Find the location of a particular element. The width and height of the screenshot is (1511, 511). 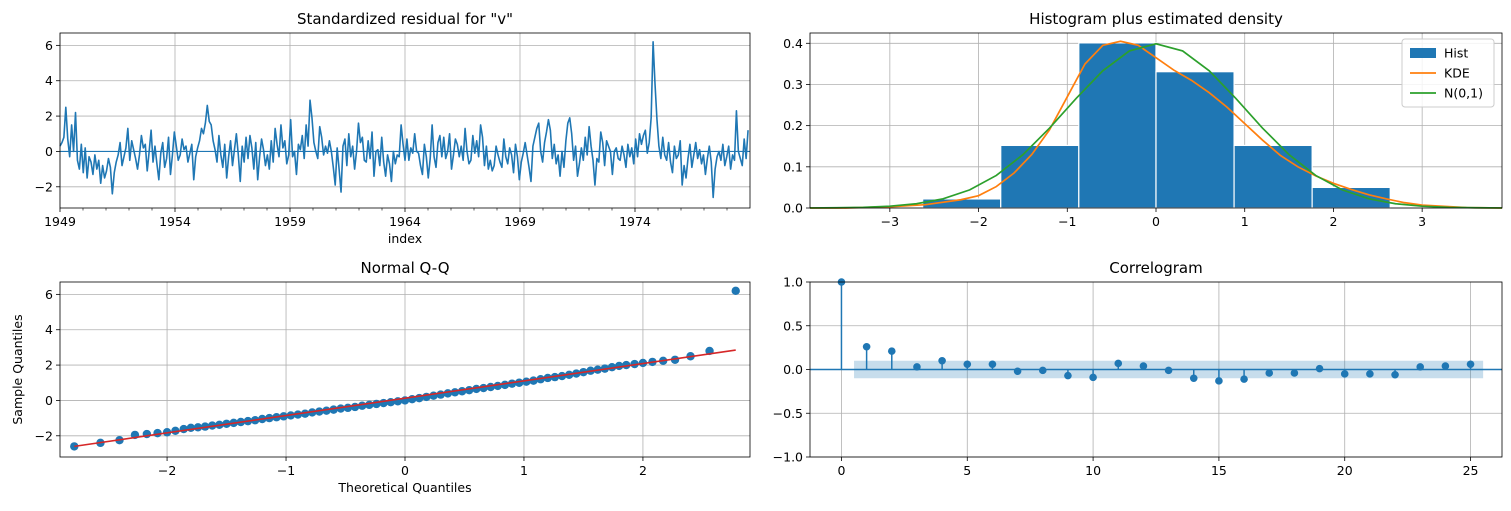

x-tick-label: 5 is located at coordinates (967, 470).